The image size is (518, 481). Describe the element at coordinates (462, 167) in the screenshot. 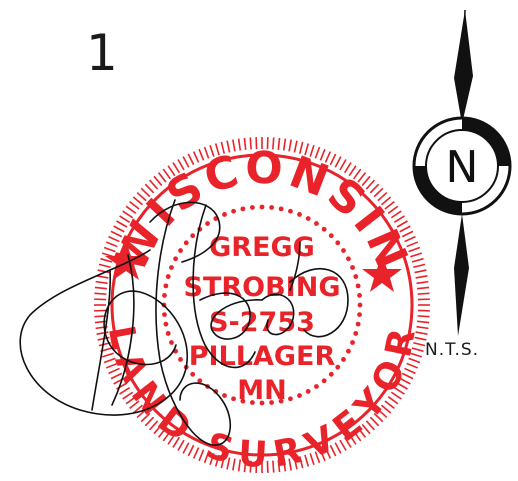

I see `north-letter: N` at that location.